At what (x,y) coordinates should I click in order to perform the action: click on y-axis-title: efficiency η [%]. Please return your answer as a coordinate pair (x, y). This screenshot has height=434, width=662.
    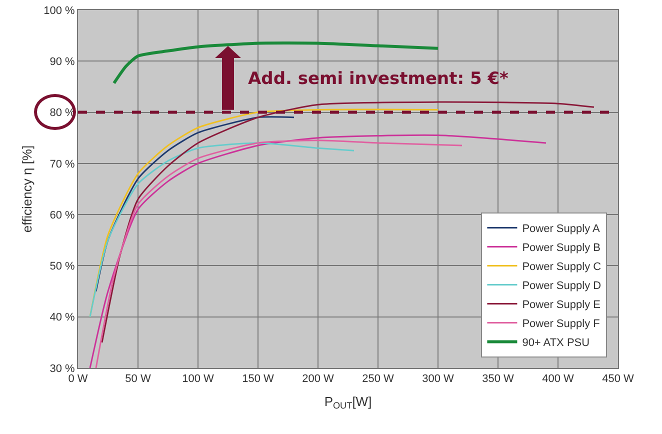
    Looking at the image, I should click on (27, 189).